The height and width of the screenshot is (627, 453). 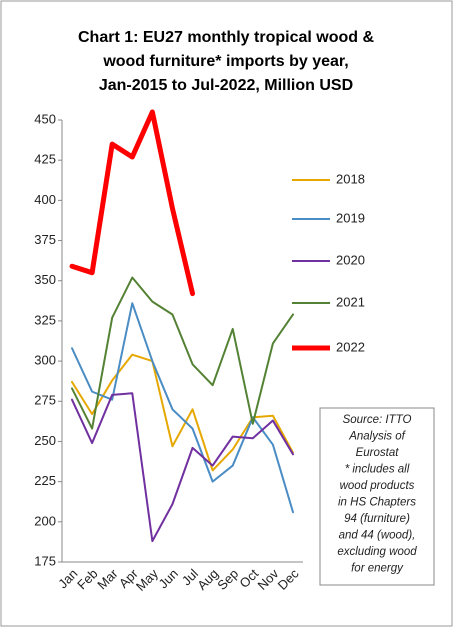 I want to click on legend-label: 2018, so click(x=350, y=178).